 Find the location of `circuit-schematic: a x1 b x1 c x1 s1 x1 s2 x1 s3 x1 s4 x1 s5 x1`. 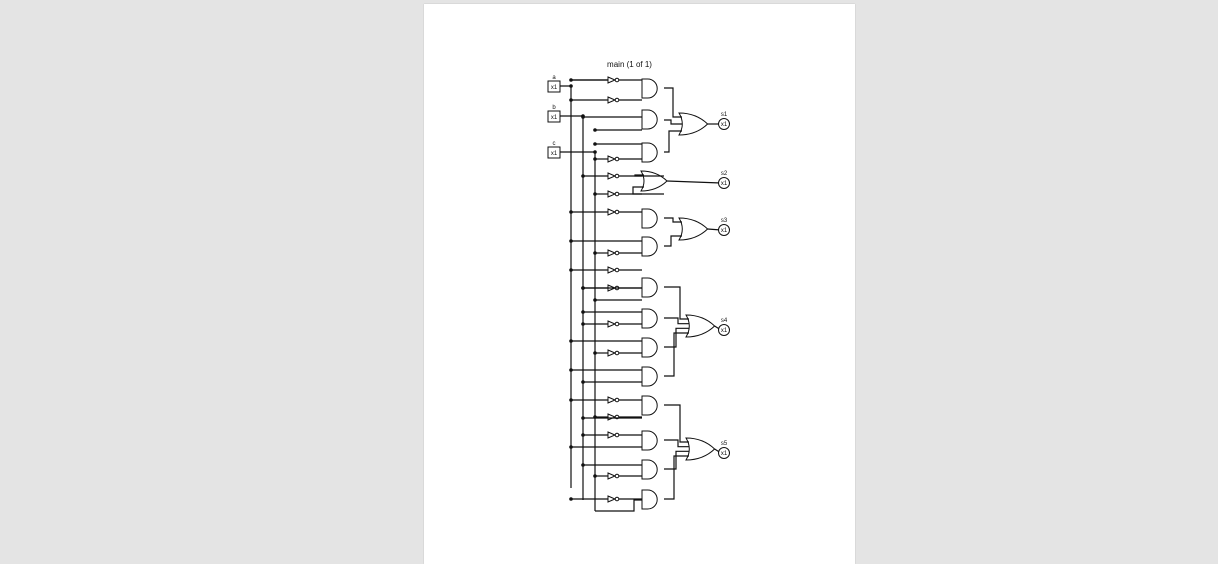

circuit-schematic: a x1 b x1 c x1 s1 x1 s2 x1 s3 x1 s4 x1 s5 x1 is located at coordinates (638, 293).